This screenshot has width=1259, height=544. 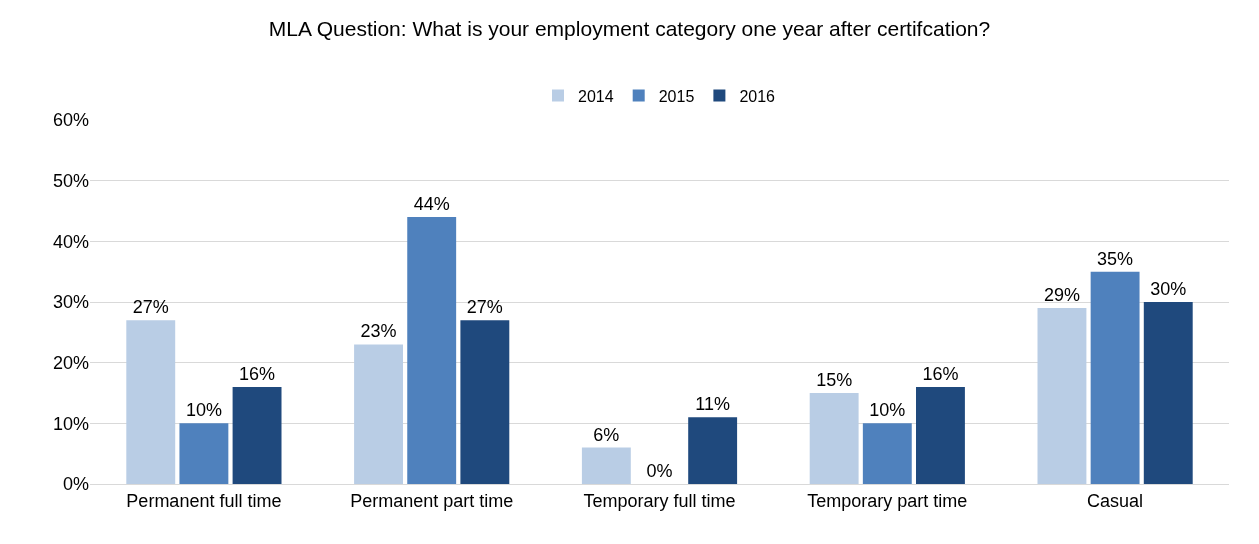 What do you see at coordinates (70, 423) in the screenshot?
I see `y-tick-label: 10%` at bounding box center [70, 423].